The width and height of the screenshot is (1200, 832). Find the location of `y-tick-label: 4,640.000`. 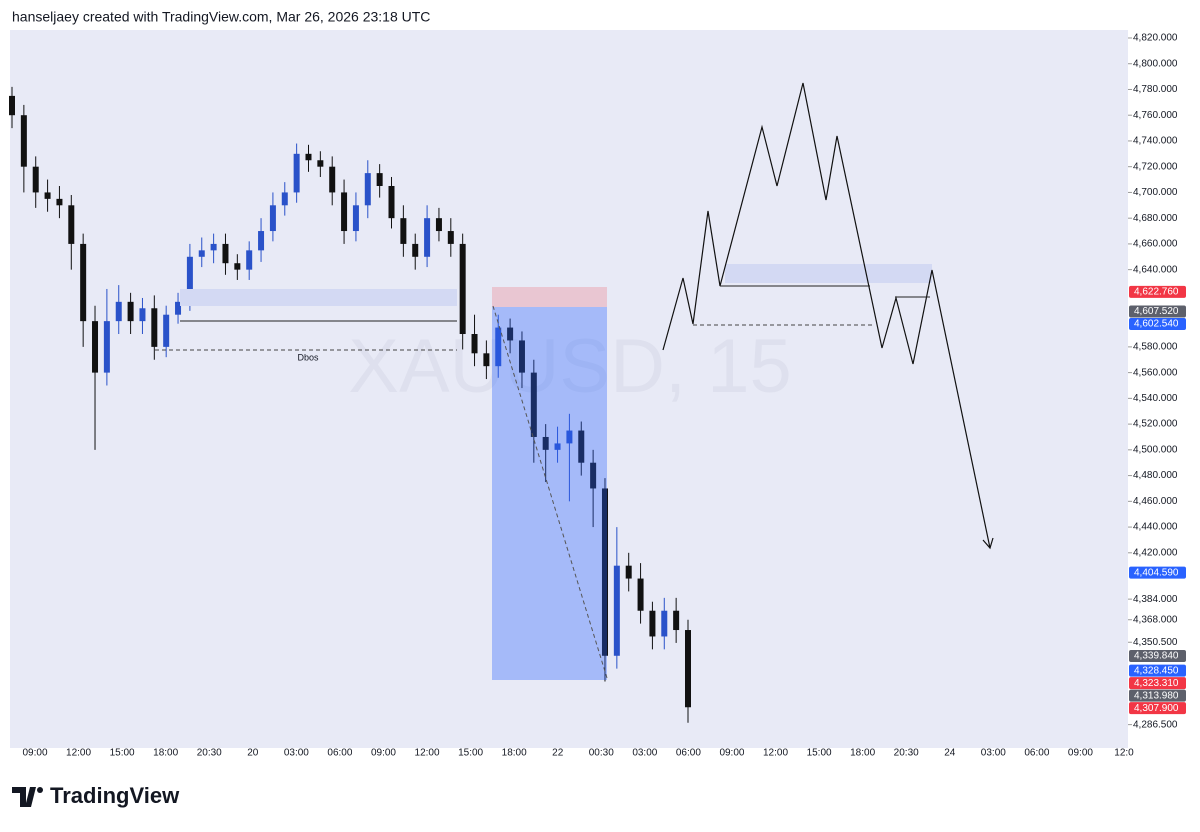

y-tick-label: 4,640.000 is located at coordinates (1155, 269).